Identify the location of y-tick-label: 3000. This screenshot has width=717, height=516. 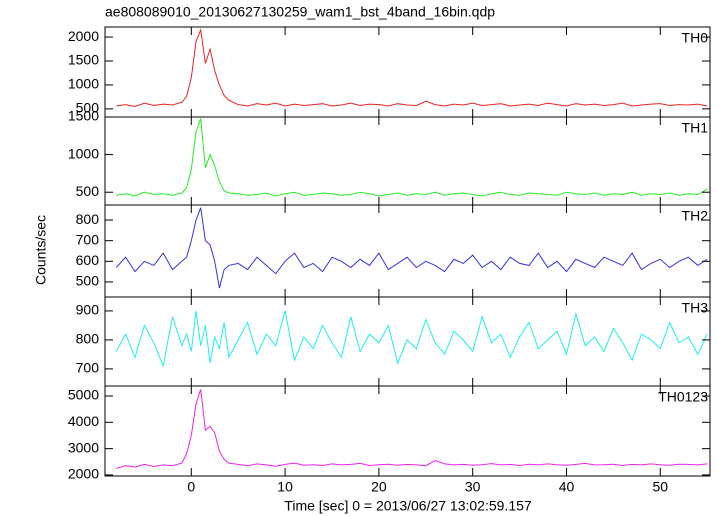
(83, 447).